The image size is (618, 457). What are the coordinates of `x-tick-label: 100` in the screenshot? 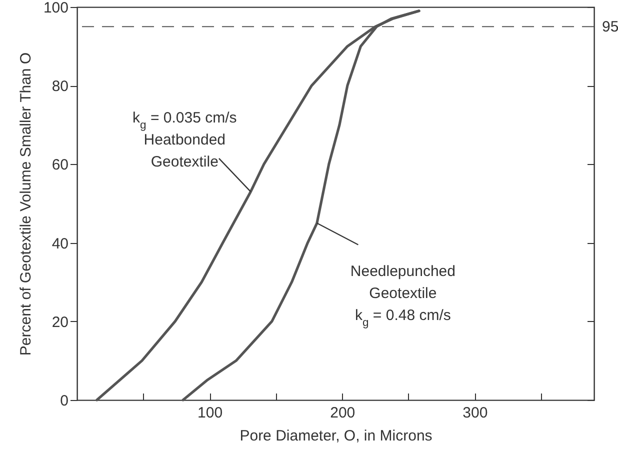 It's located at (210, 413).